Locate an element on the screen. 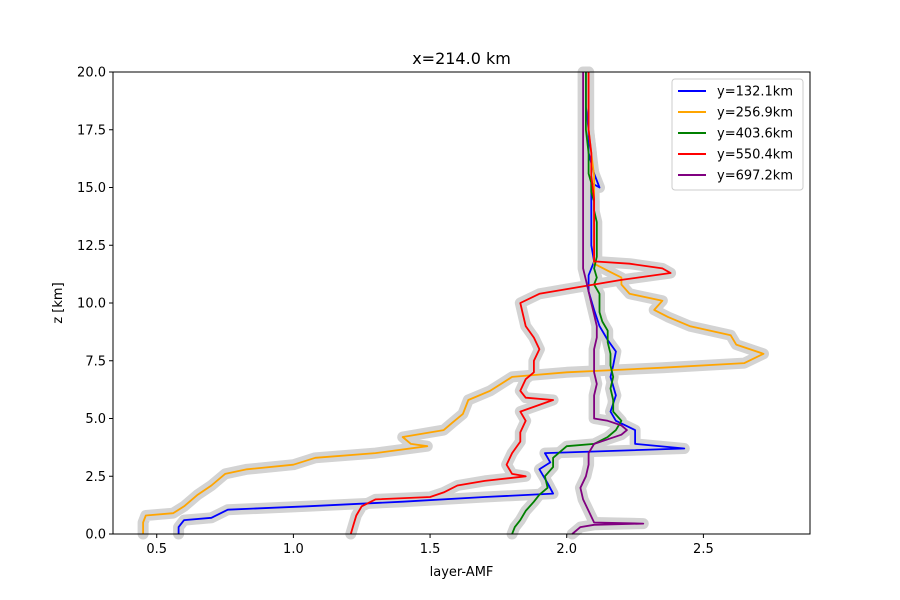 The height and width of the screenshot is (600, 900). y-tick-label: 12.5 is located at coordinates (91, 246).